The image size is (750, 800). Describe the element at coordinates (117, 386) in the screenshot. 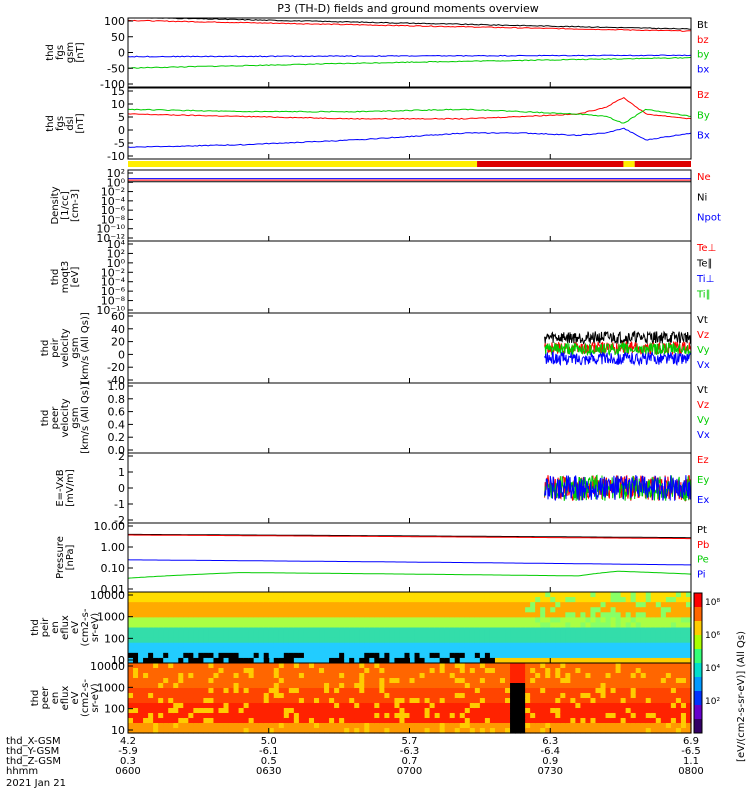

I see `y-tick-label: 1.0` at that location.